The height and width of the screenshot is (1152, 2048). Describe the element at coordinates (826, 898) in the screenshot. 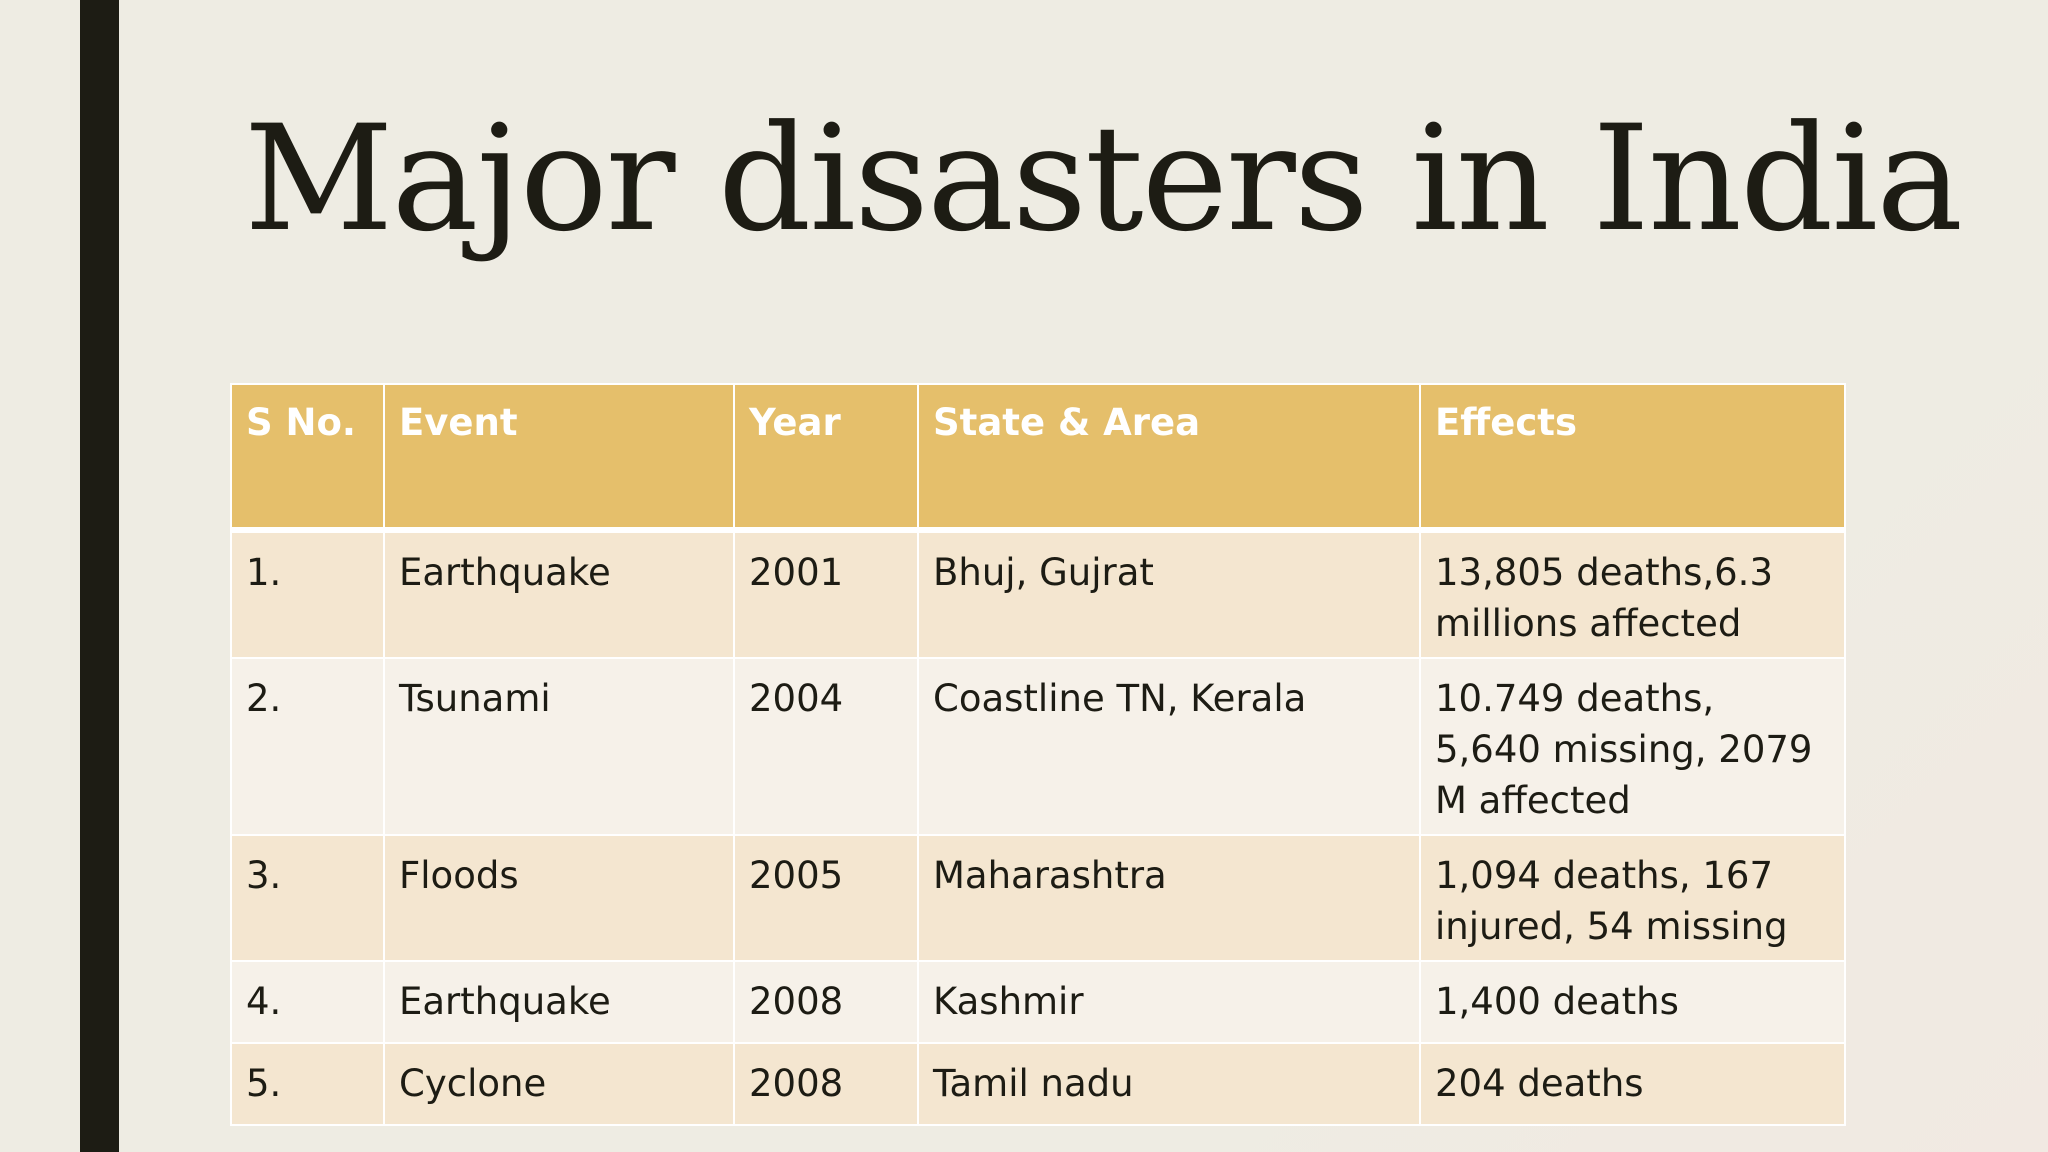

I see `cell-year: 2005` at that location.